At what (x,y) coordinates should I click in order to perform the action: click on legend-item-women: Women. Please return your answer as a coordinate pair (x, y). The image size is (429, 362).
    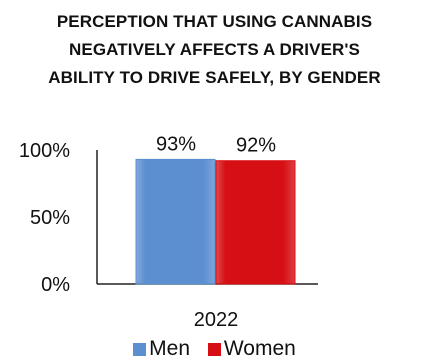
    Looking at the image, I should click on (251, 349).